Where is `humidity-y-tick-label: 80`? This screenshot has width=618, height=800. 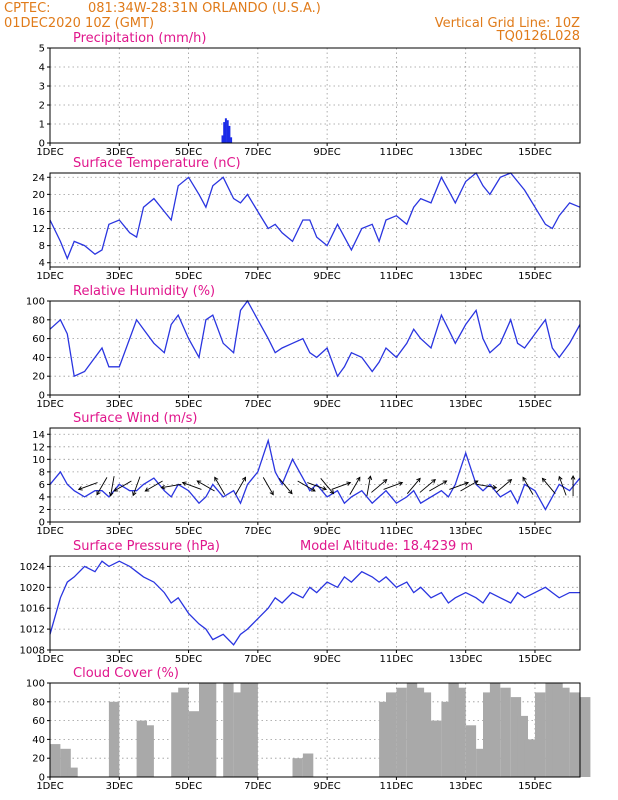 humidity-y-tick-label: 80 is located at coordinates (38, 320).